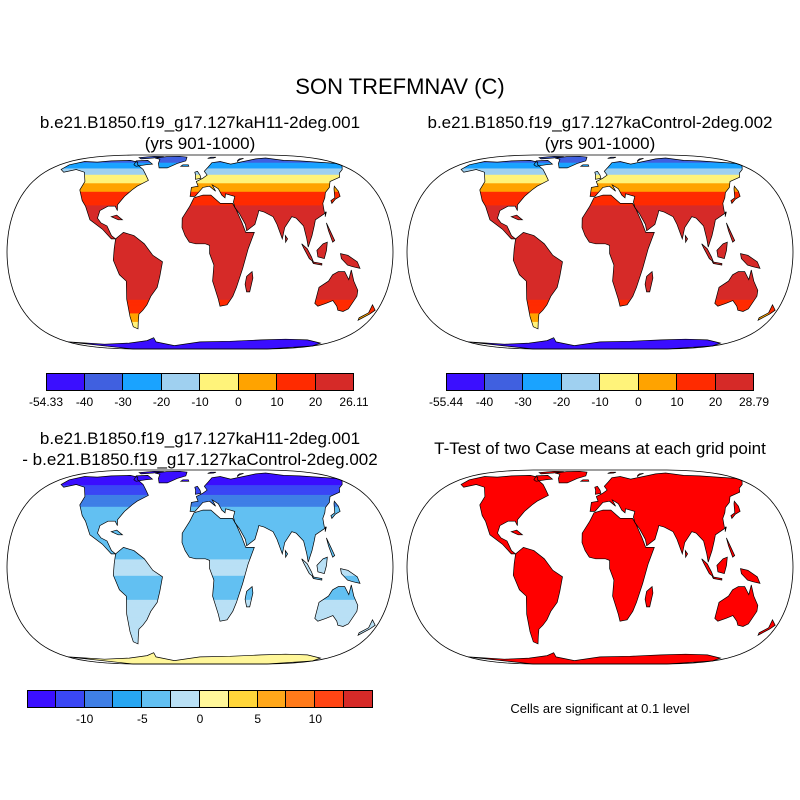  Describe the element at coordinates (584, 480) in the screenshot. I see `coastline-iceland` at that location.